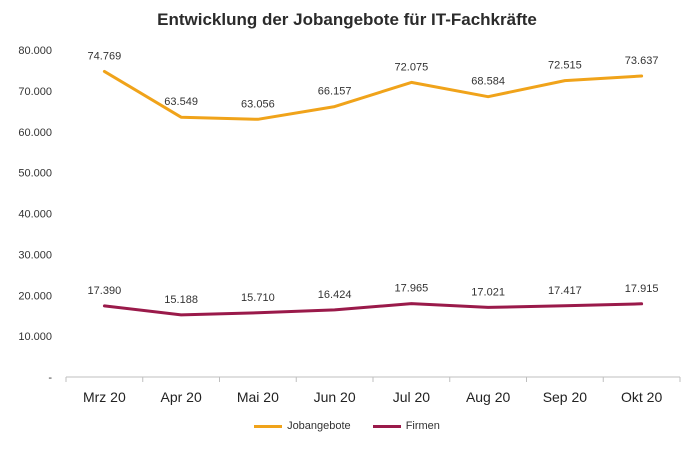  I want to click on y-tick-label: -, so click(50, 378).